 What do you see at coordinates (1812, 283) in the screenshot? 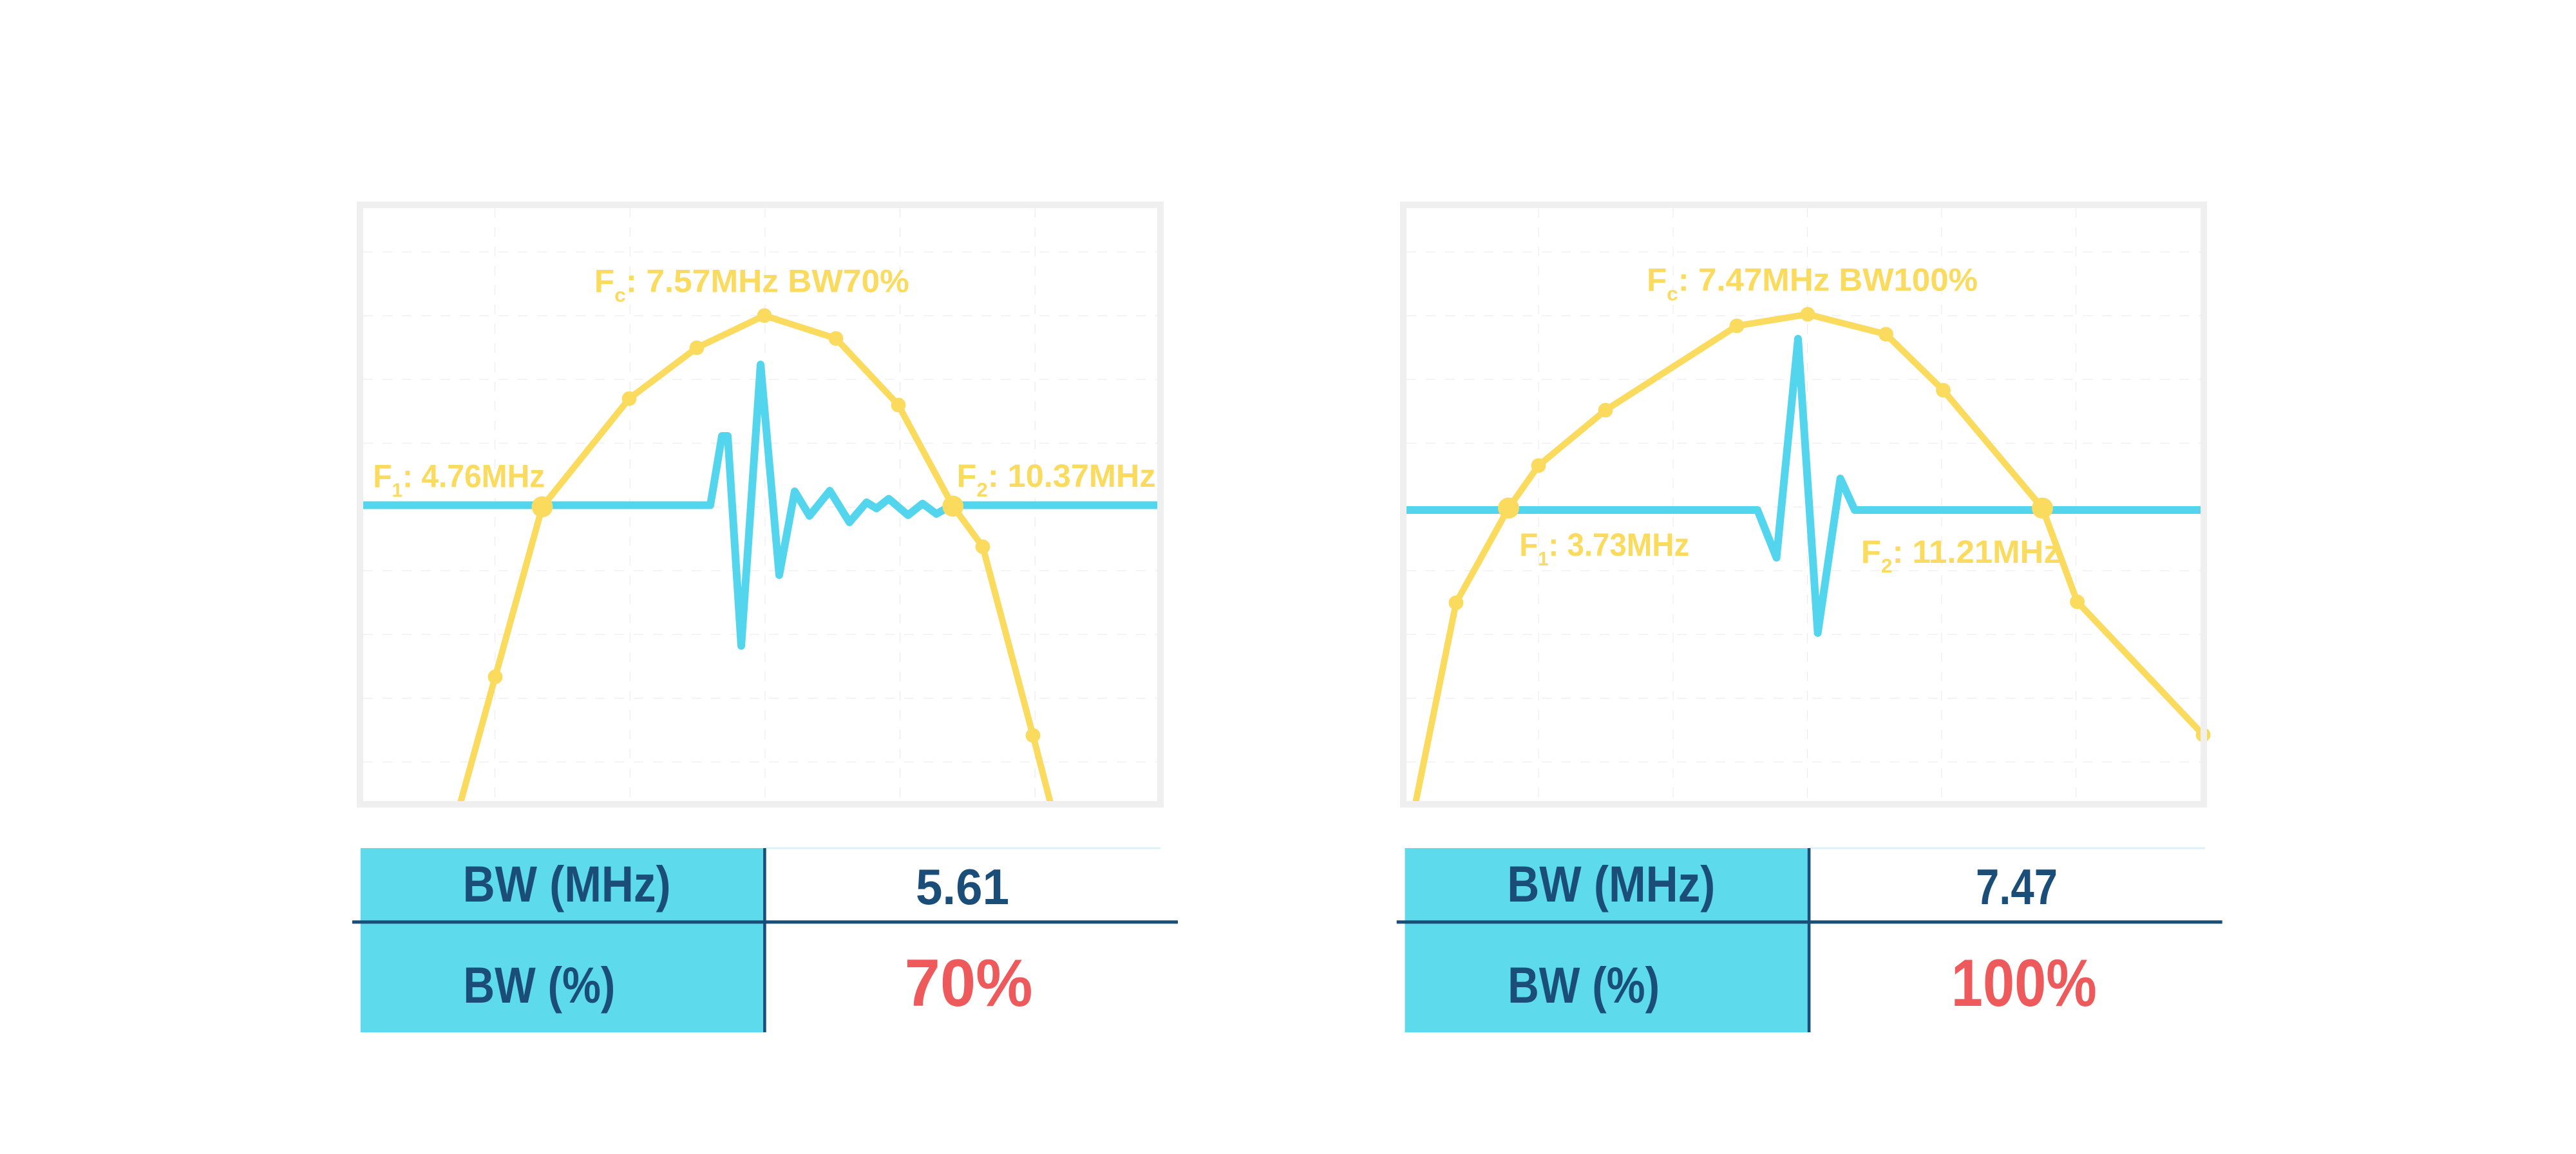
I see `svg-text: Fc: 7.47MHz BW100%` at bounding box center [1812, 283].